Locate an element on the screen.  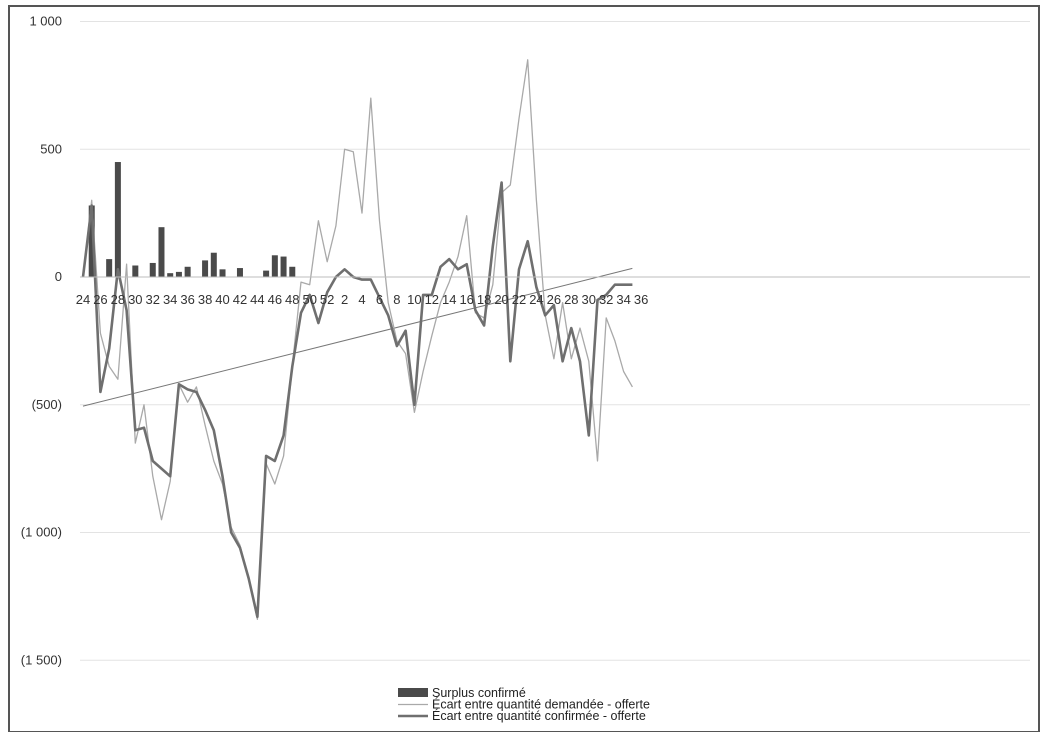
y-tick-label: (1 500) is located at coordinates (41, 659).